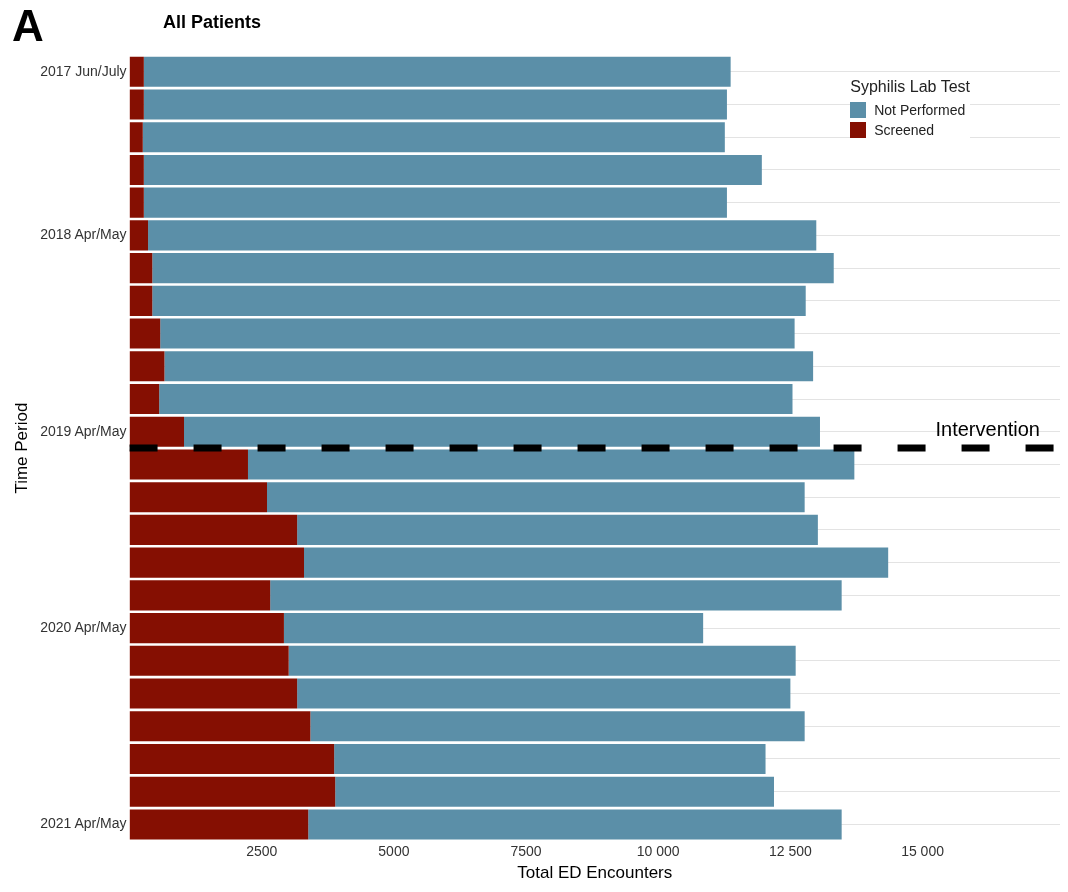 The width and height of the screenshot is (1068, 892). What do you see at coordinates (394, 851) in the screenshot?
I see `x-tick-label: 5000` at bounding box center [394, 851].